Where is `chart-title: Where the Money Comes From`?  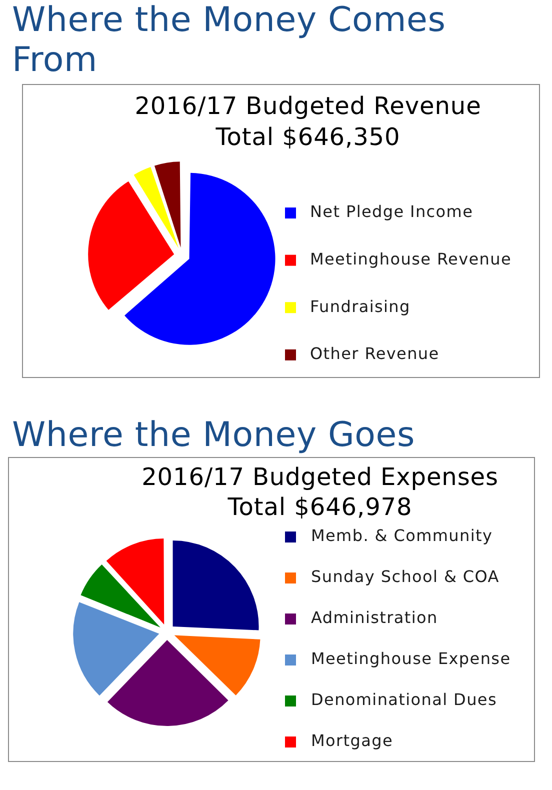 chart-title: Where the Money Comes From is located at coordinates (229, 40).